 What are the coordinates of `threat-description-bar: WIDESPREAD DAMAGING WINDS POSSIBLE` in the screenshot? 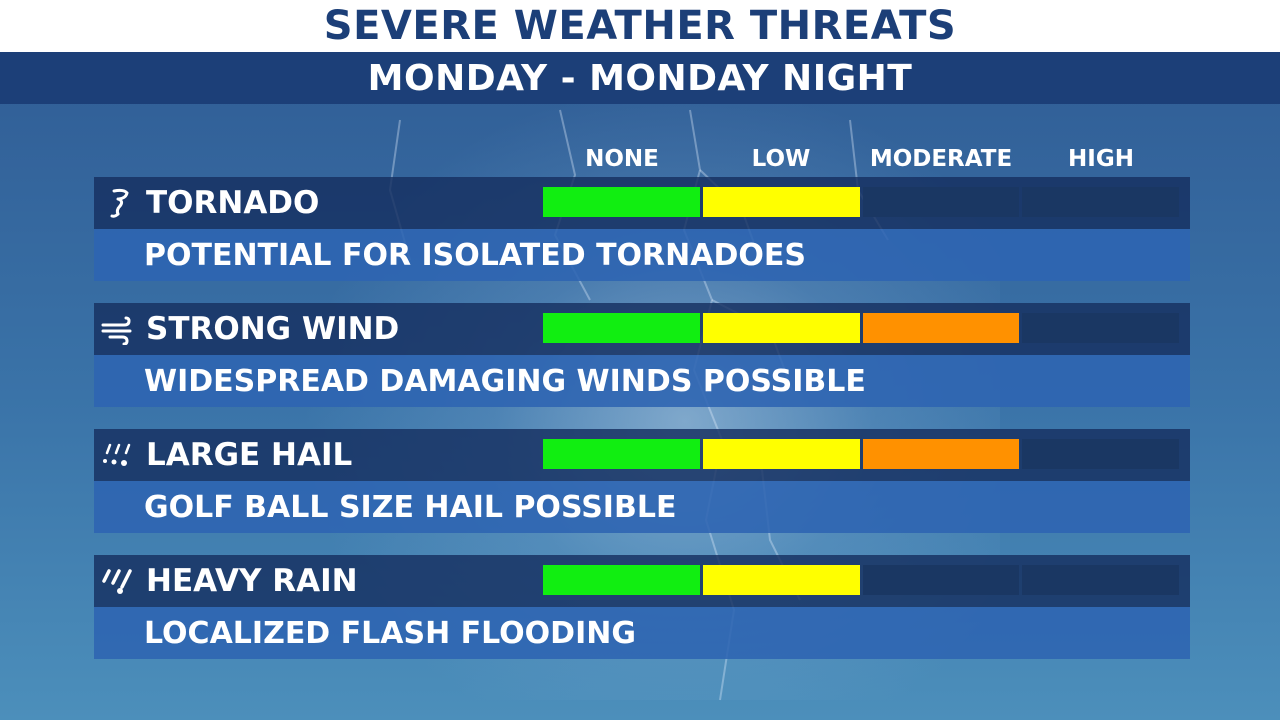 It's located at (642, 381).